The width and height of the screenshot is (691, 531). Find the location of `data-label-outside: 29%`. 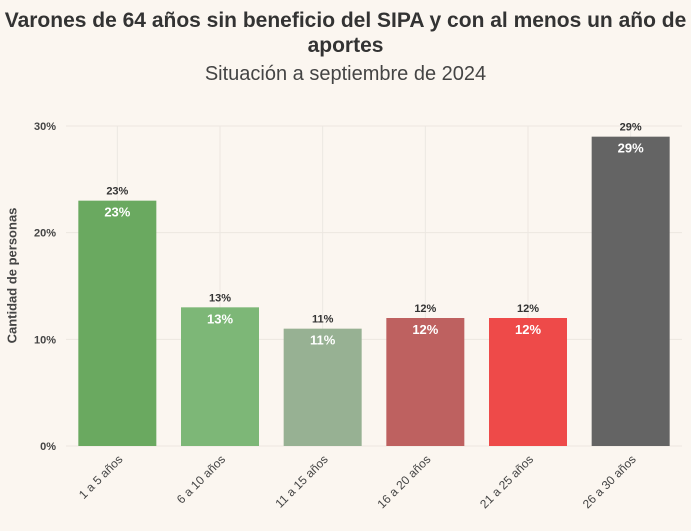

data-label-outside: 29% is located at coordinates (631, 128).